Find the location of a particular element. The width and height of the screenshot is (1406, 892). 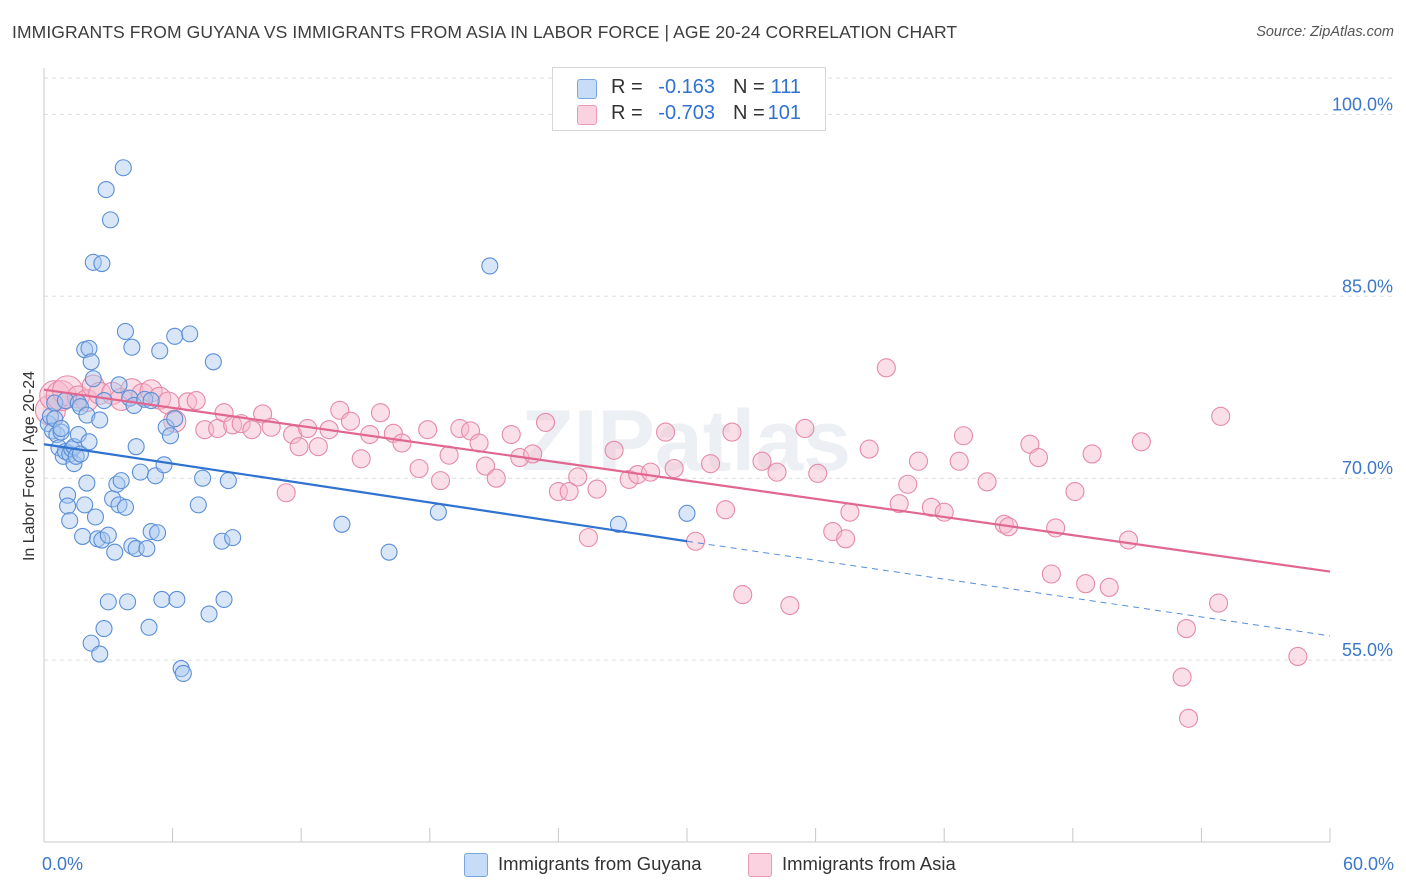

asia-swatch is located at coordinates (587, 115).